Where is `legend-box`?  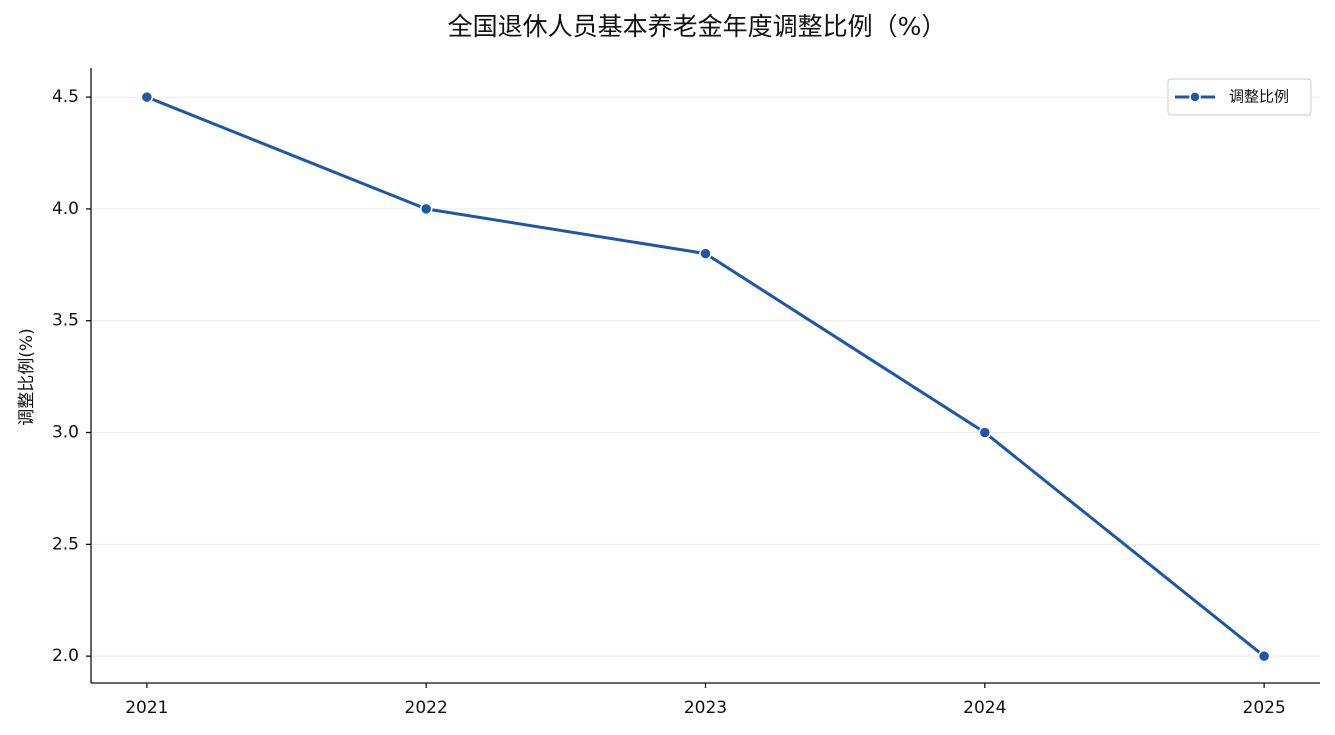
legend-box is located at coordinates (1239, 97).